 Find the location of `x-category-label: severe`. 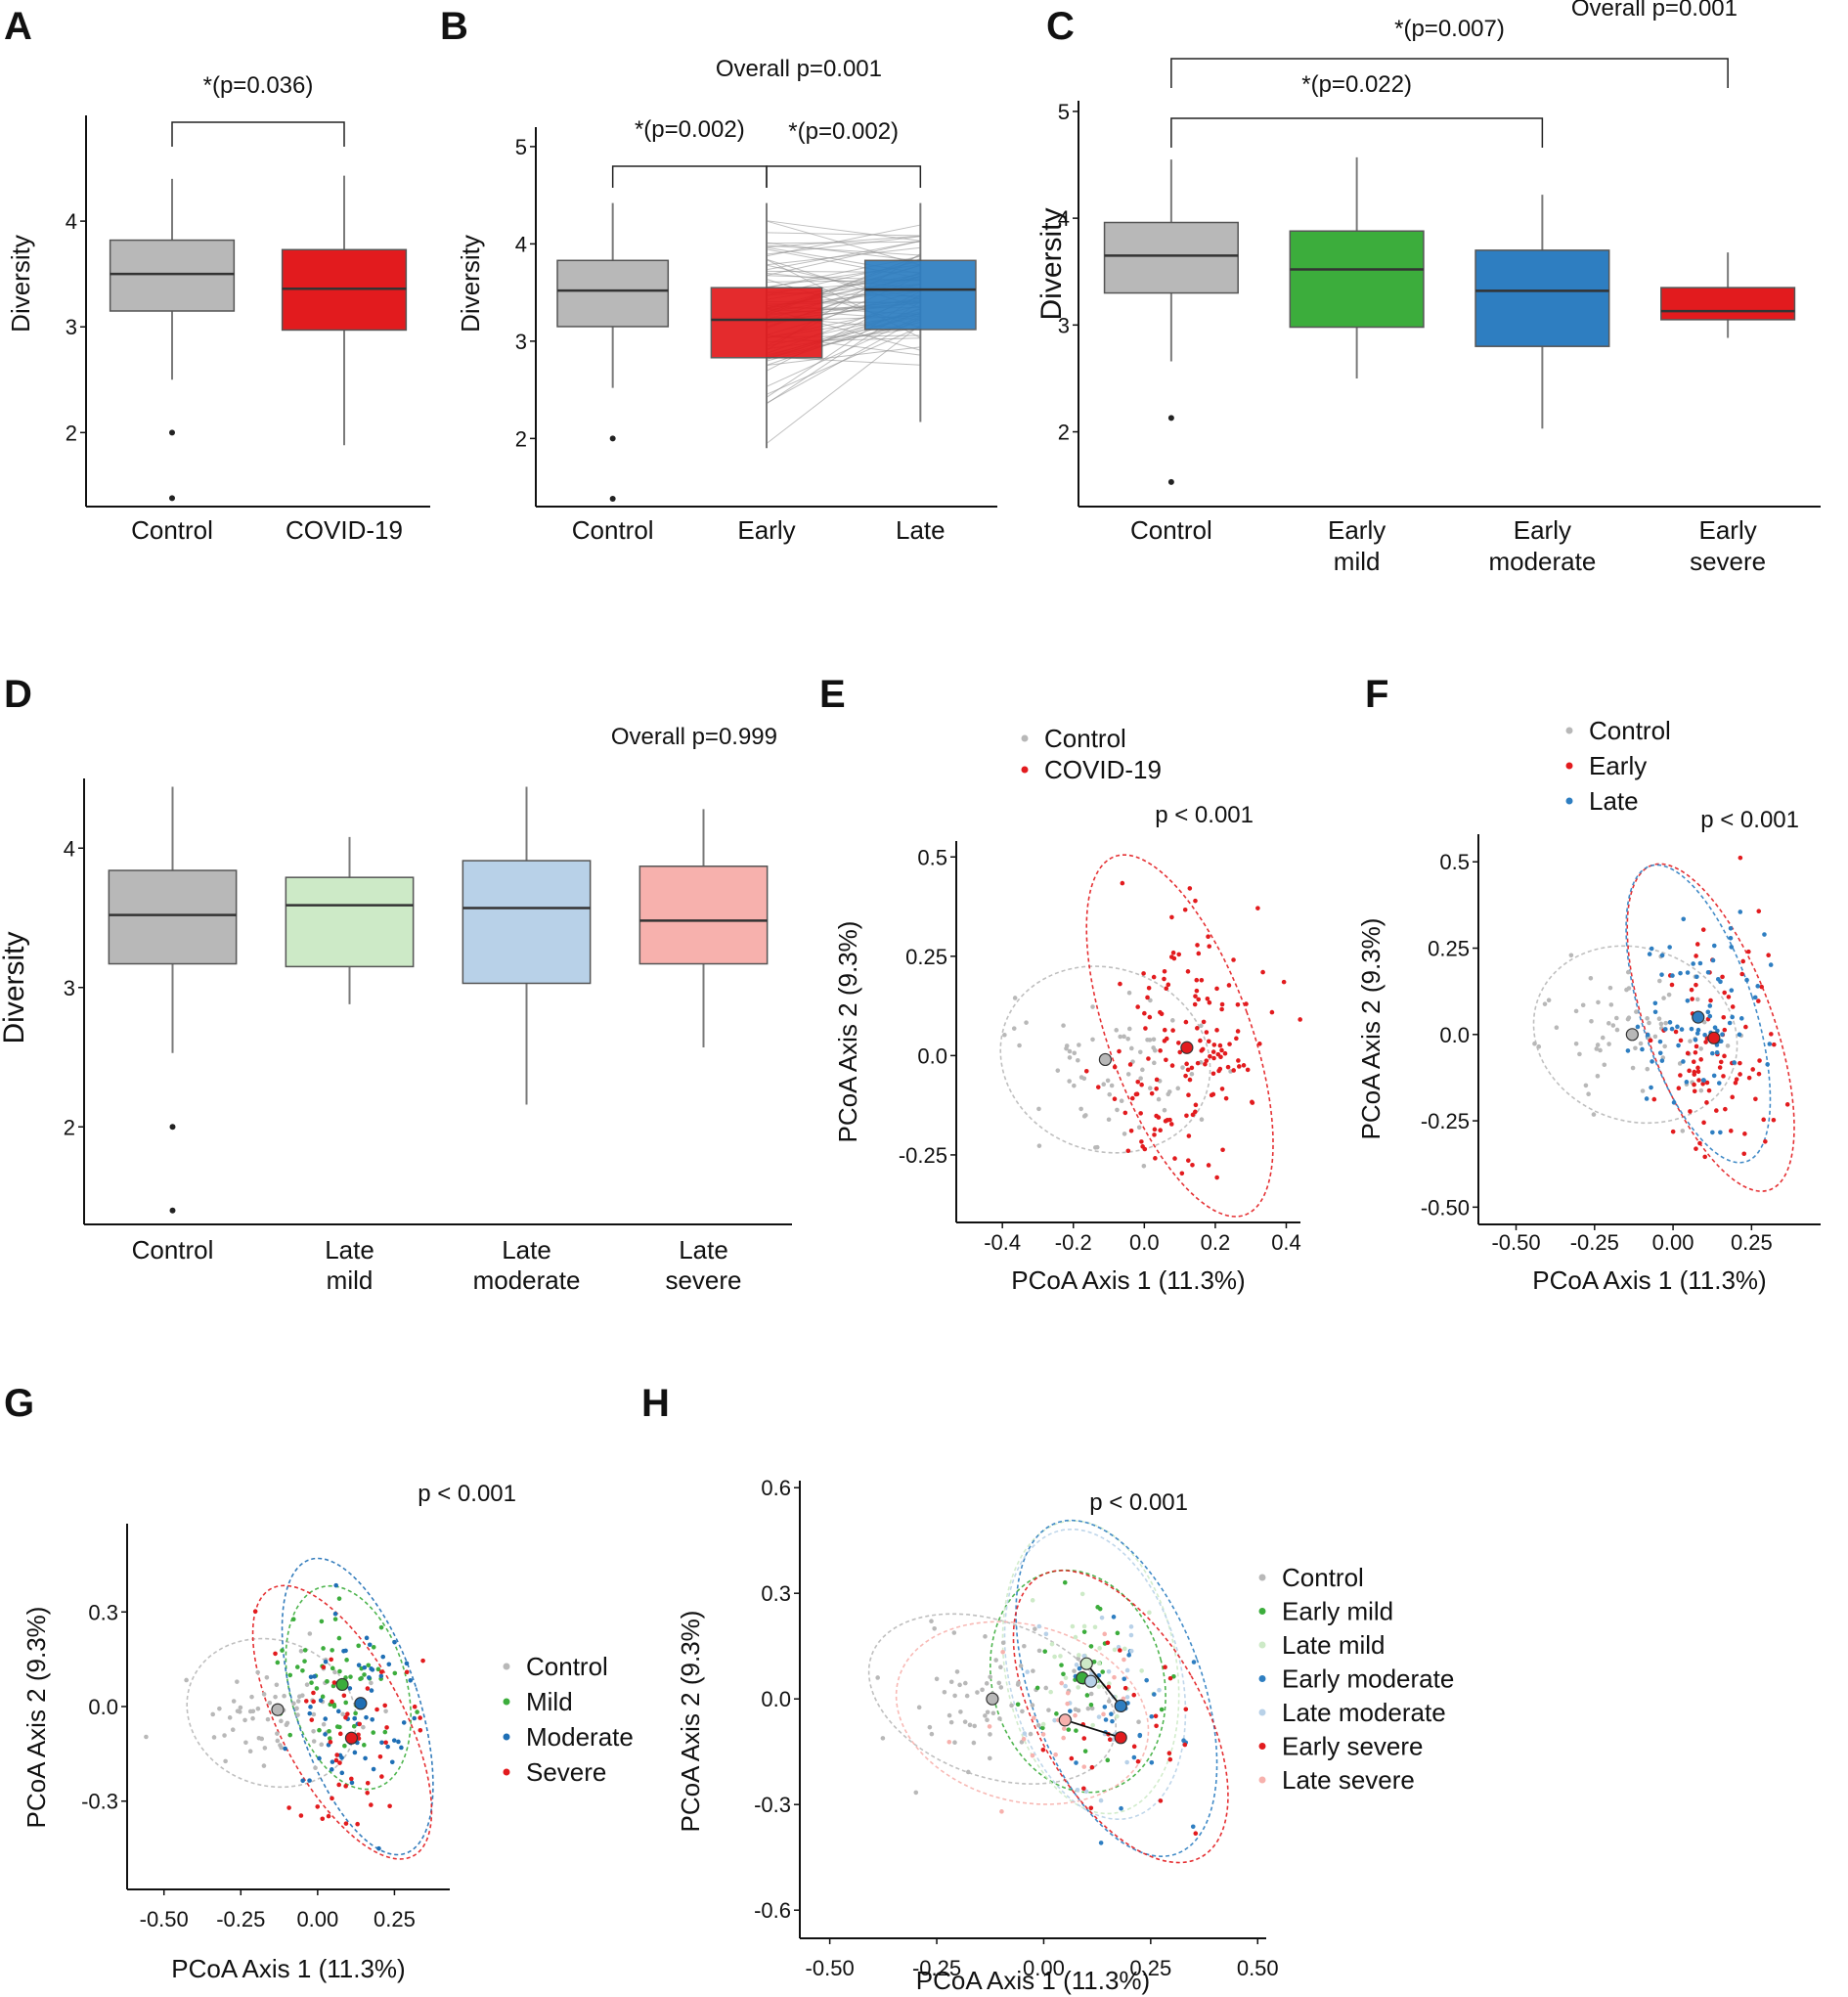

x-category-label: severe is located at coordinates (1728, 561).